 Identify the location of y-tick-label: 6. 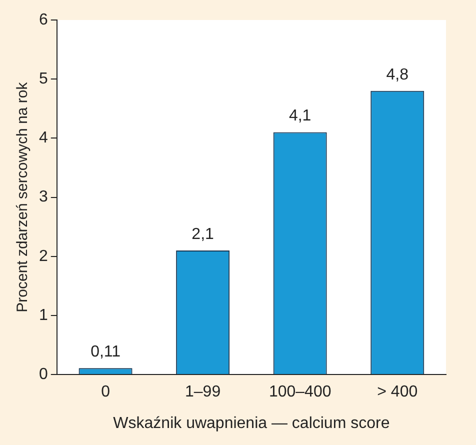
(43, 19).